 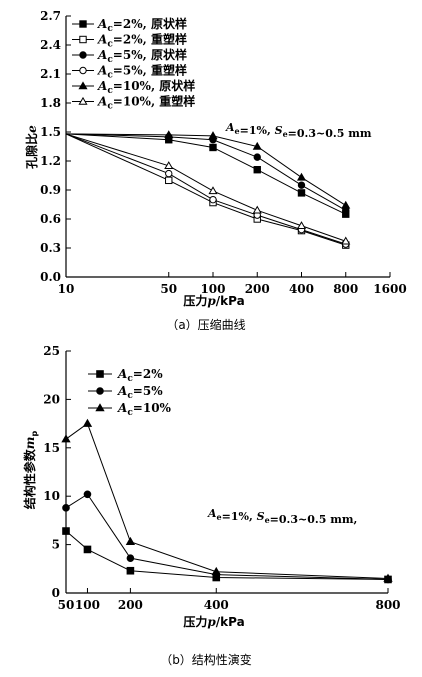 I want to click on y-tick-label: 20, so click(x=51, y=399).